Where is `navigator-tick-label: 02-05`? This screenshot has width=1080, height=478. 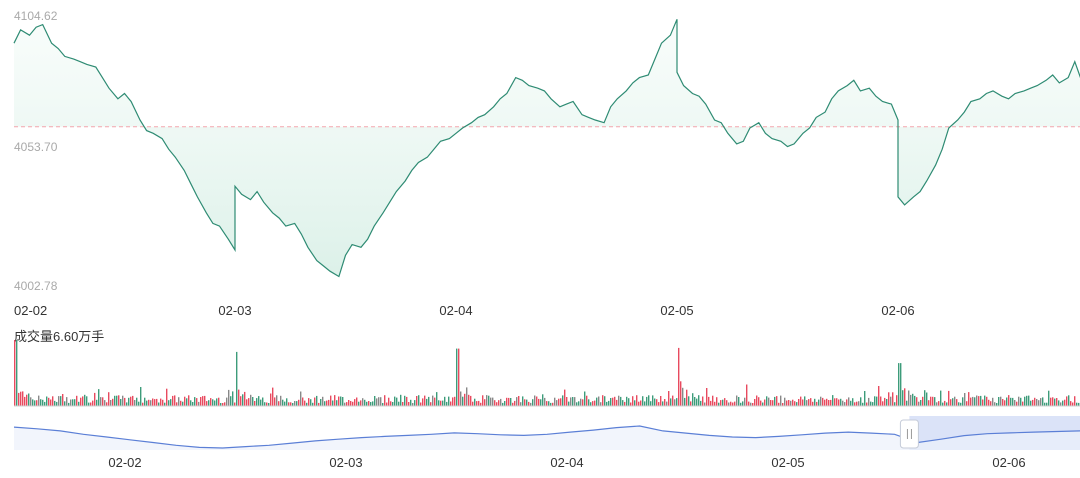
navigator-tick-label: 02-05 is located at coordinates (787, 462).